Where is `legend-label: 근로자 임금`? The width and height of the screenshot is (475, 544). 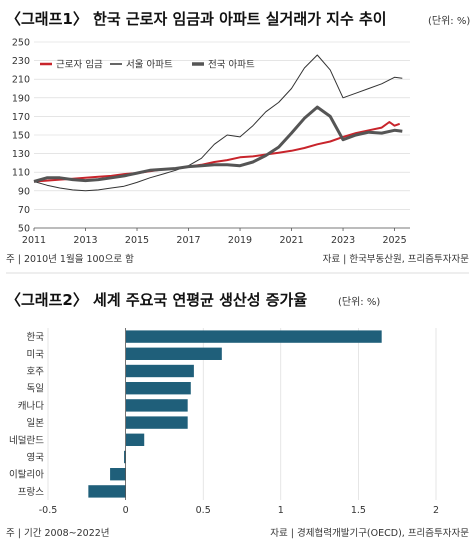
legend-label: 근로자 임금 is located at coordinates (79, 65).